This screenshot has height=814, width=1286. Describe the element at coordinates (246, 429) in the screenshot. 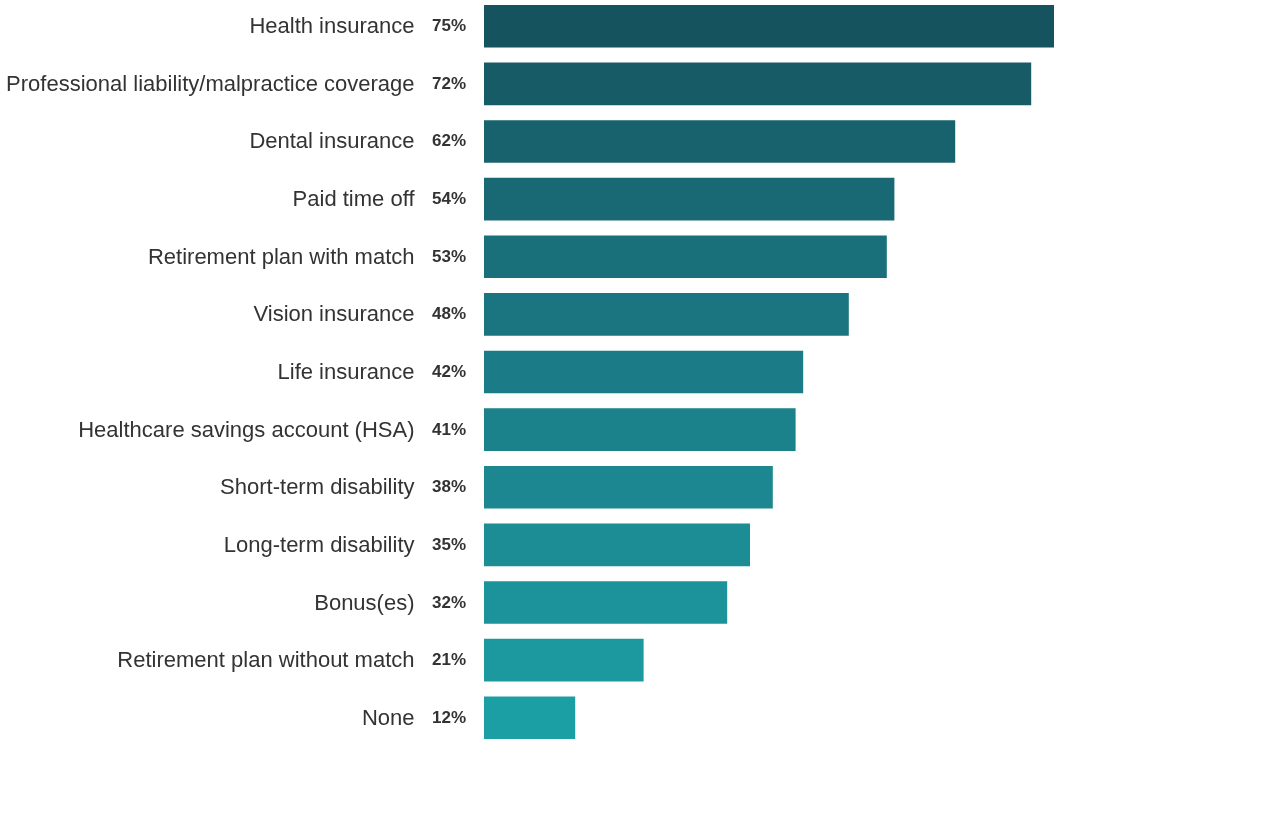

I see `y-tick-label: Healthcare savings account (HSA)` at that location.